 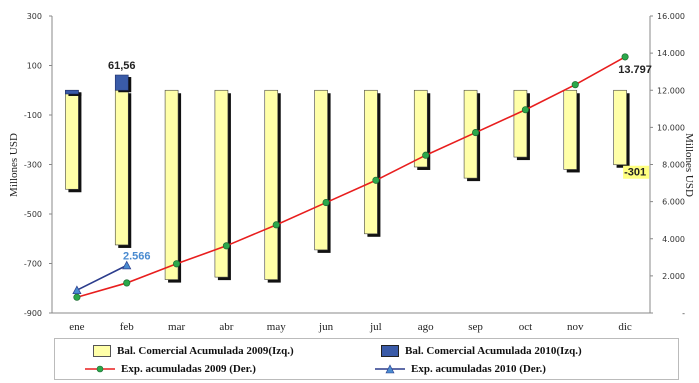 What do you see at coordinates (683, 313) in the screenshot?
I see `right-tick-label: -` at bounding box center [683, 313].